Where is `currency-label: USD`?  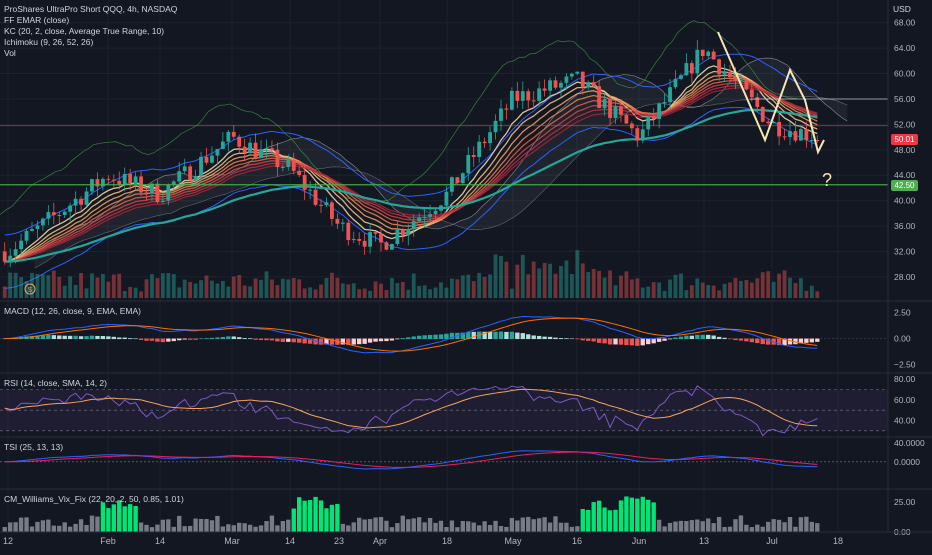 currency-label: USD is located at coordinates (902, 9).